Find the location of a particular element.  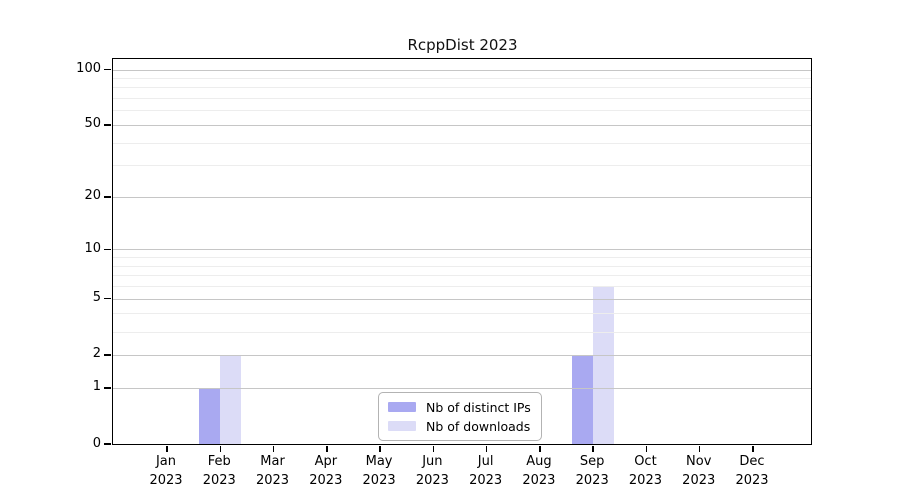

x-tick-month: Feb is located at coordinates (219, 461).